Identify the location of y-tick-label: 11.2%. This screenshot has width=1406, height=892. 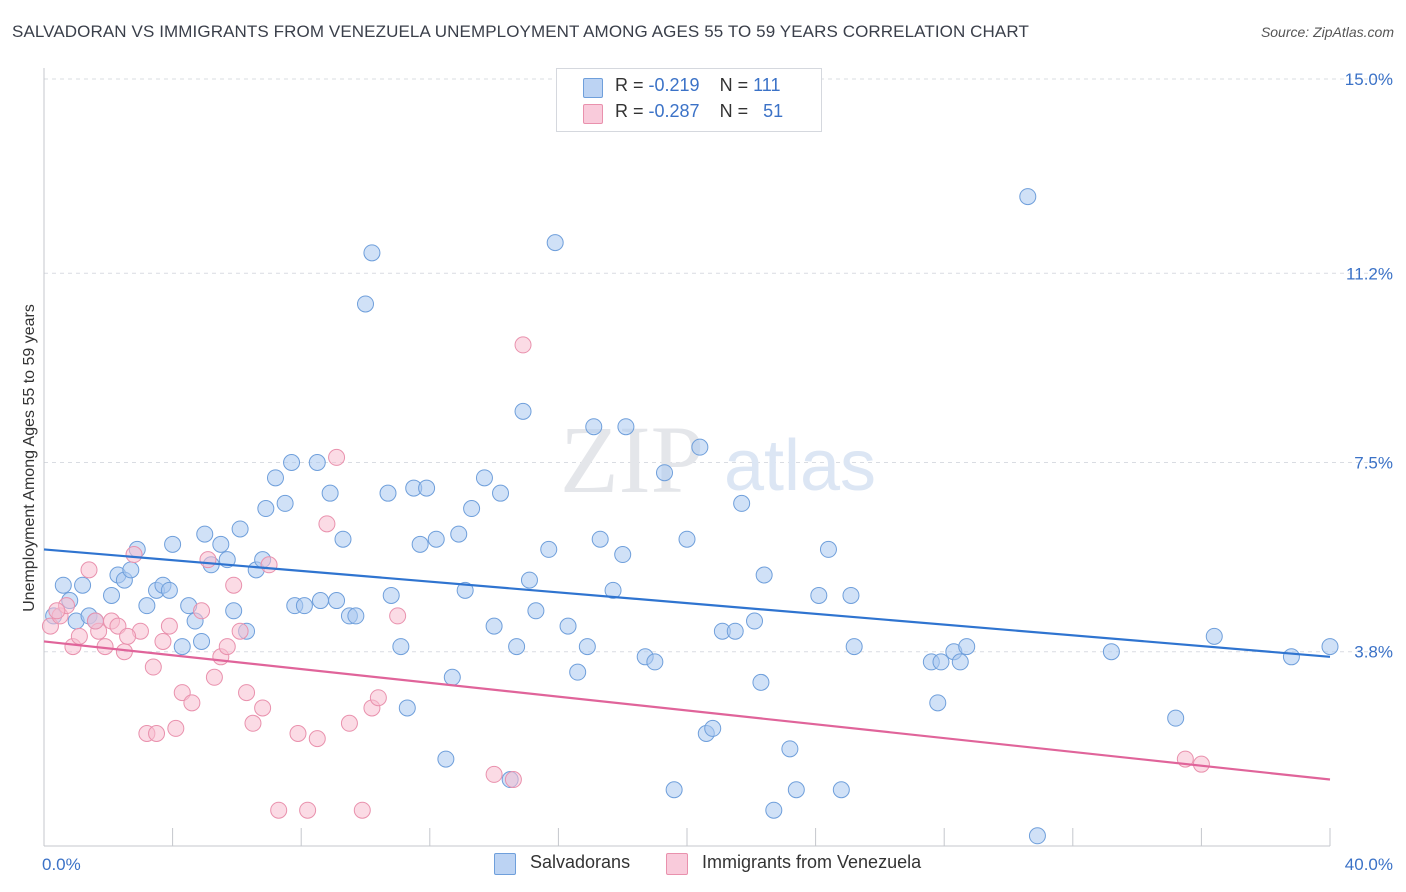
(1369, 273).